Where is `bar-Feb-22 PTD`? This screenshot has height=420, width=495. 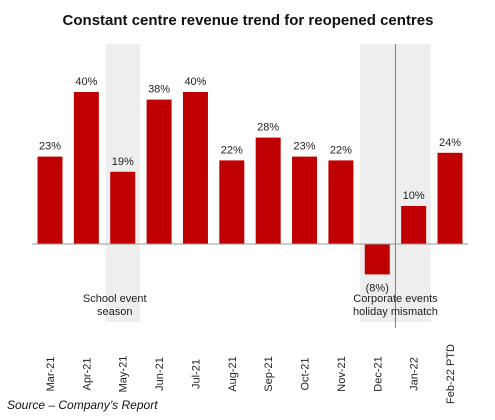
bar-Feb-22 PTD is located at coordinates (450, 198).